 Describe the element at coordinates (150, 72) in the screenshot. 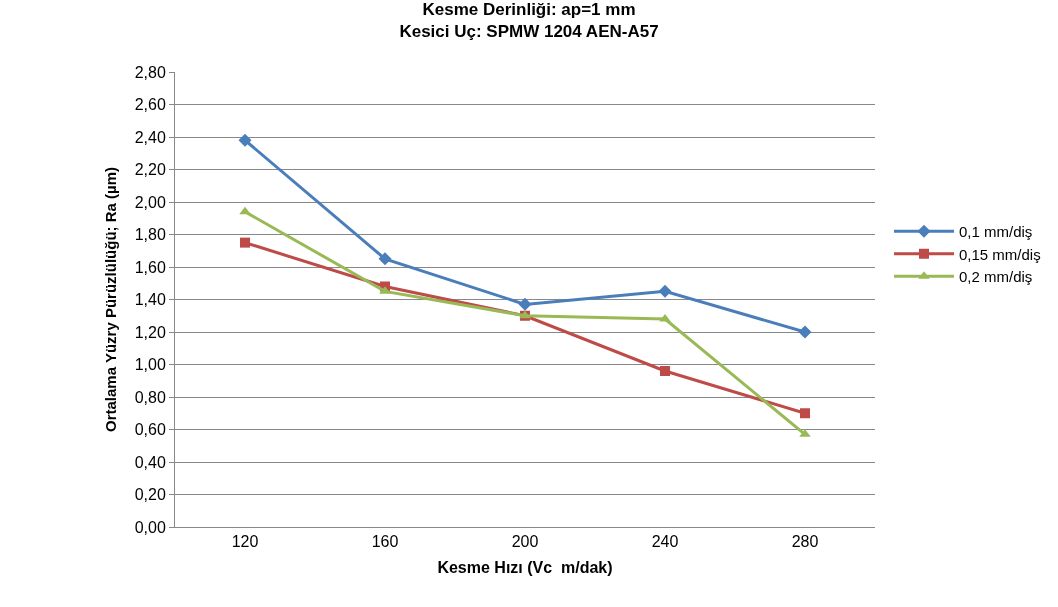

I see `y-tick-label: 2,80` at that location.